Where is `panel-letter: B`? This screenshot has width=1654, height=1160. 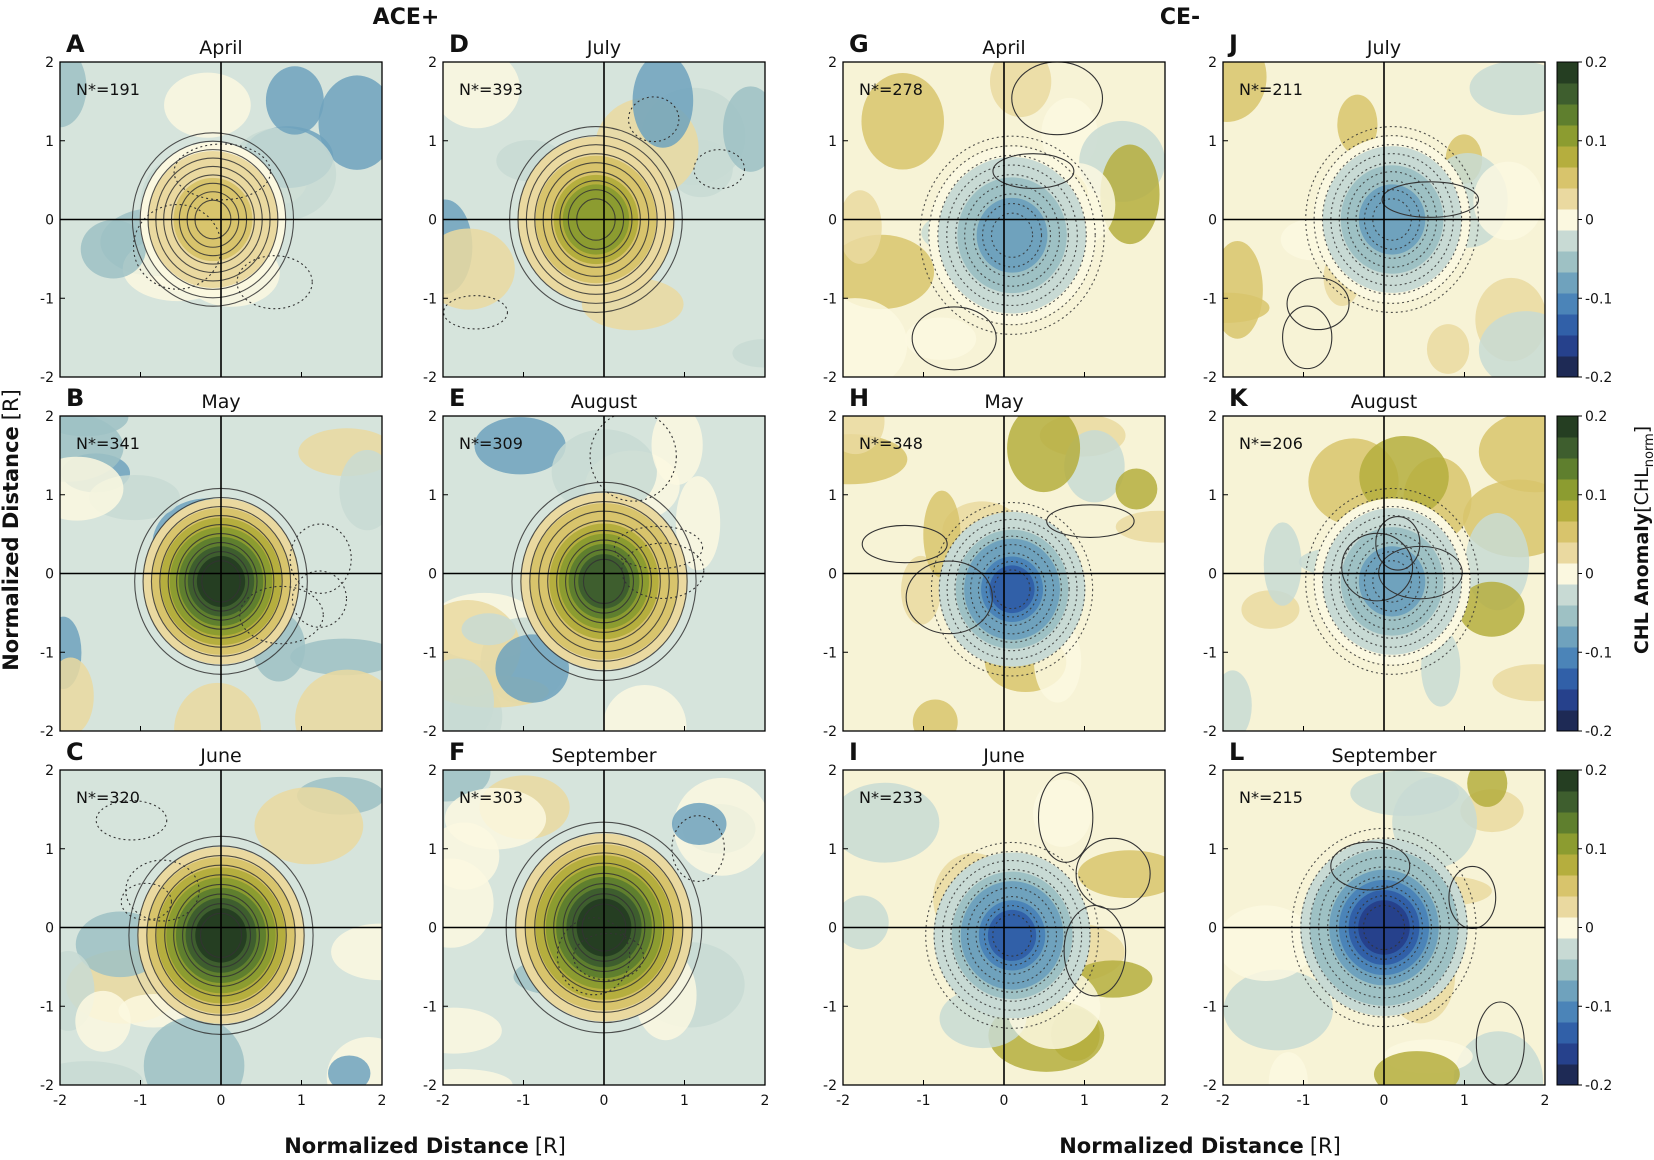 panel-letter: B is located at coordinates (75, 398).